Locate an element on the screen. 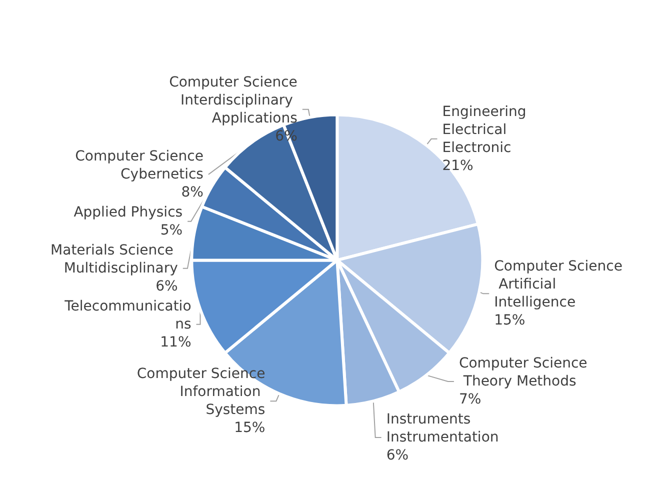 The height and width of the screenshot is (501, 649). data-label: 21% is located at coordinates (458, 166).